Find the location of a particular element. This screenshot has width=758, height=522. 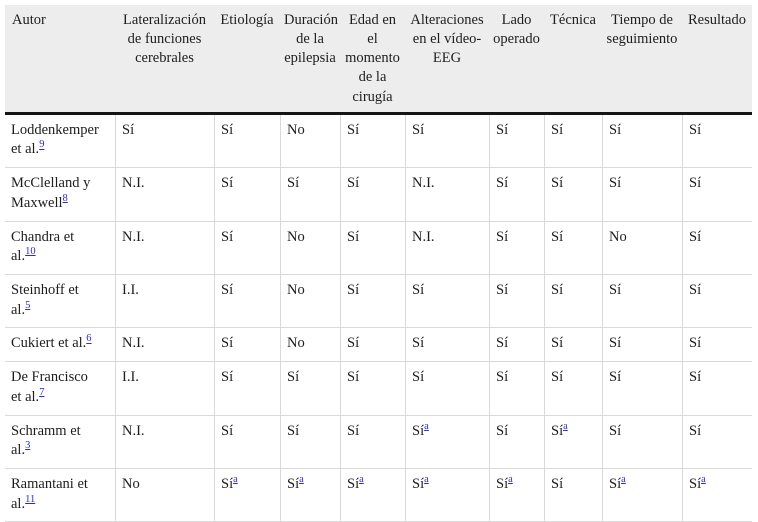

reference: 8 is located at coordinates (65, 198).